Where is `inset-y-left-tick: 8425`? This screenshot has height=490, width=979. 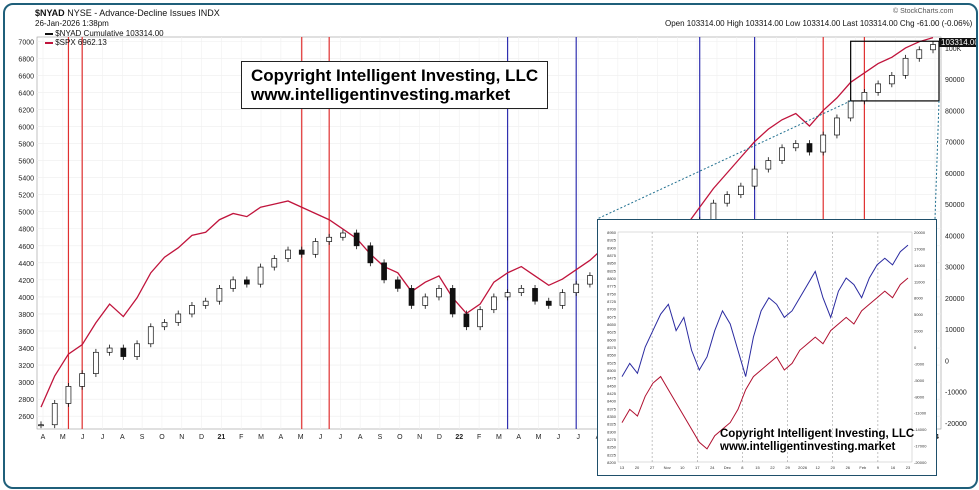
inset-y-left-tick: 8425 is located at coordinates (612, 393).